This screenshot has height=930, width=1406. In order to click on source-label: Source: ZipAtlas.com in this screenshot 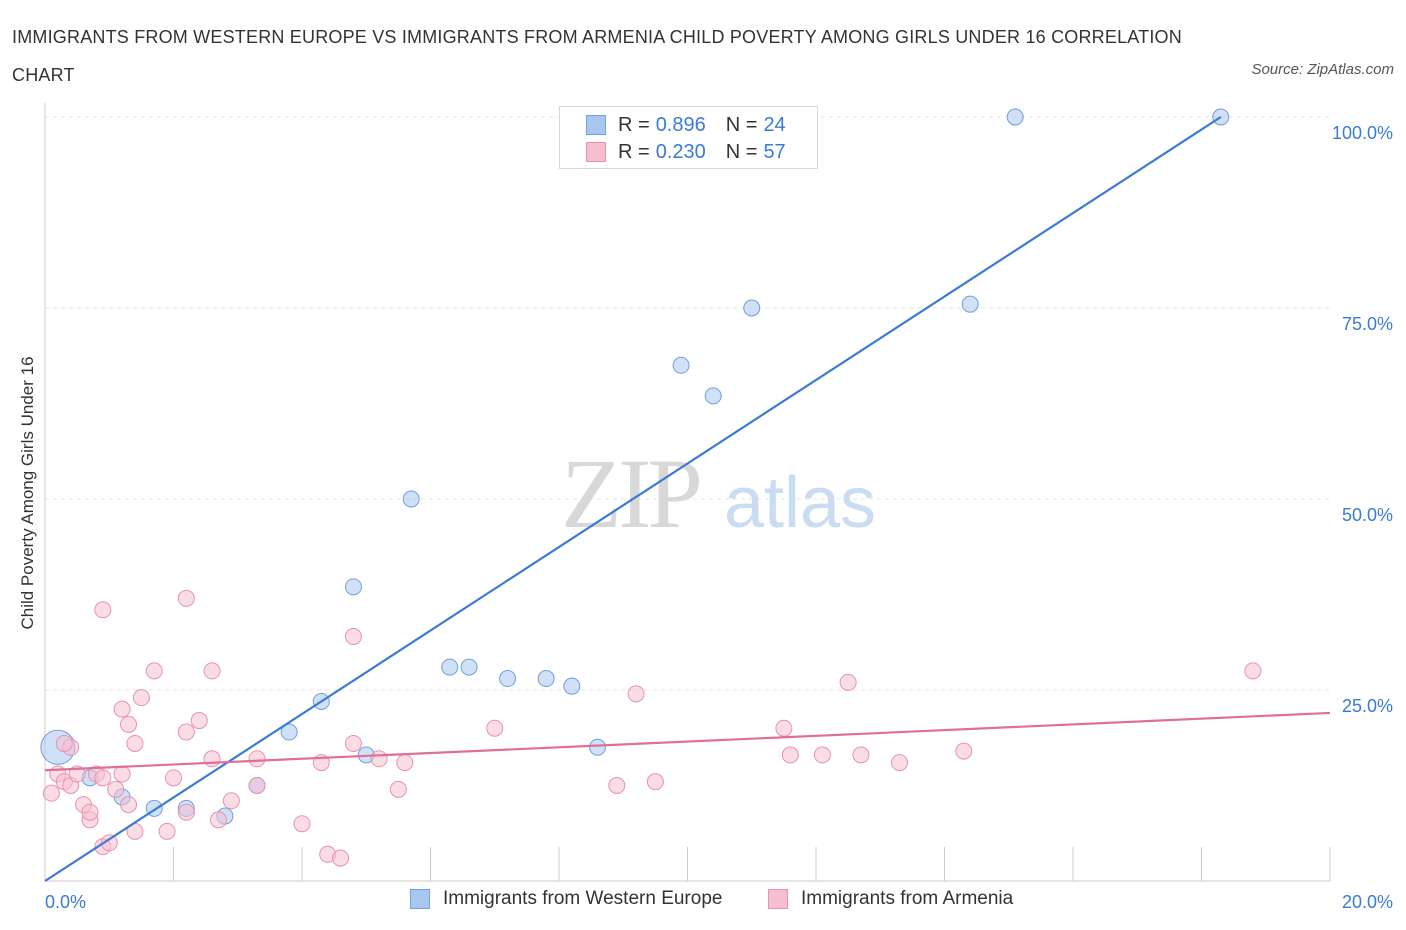, I will do `click(1322, 69)`.